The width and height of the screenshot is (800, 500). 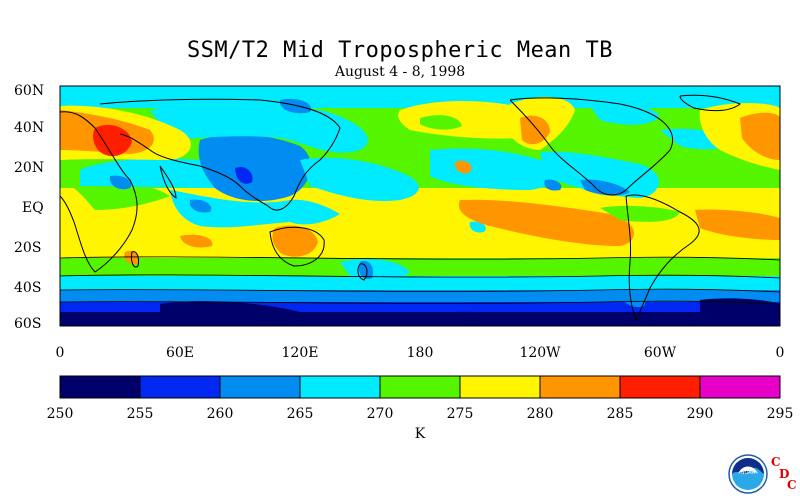 What do you see at coordinates (468, 119) in the screenshot?
I see `region-north-pacific-yellow` at bounding box center [468, 119].